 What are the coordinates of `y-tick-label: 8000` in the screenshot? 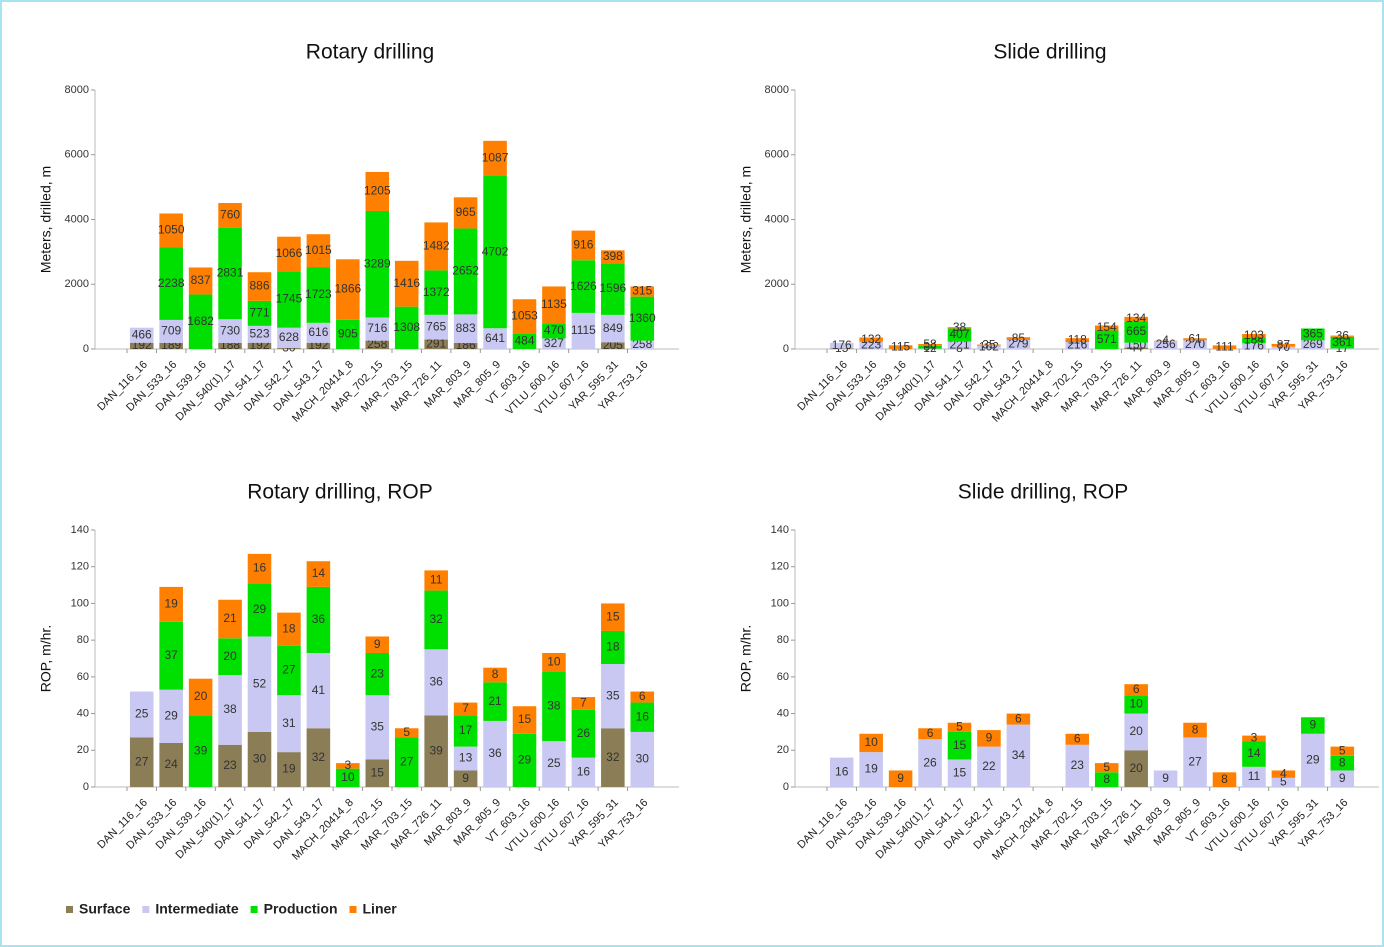 It's located at (777, 90).